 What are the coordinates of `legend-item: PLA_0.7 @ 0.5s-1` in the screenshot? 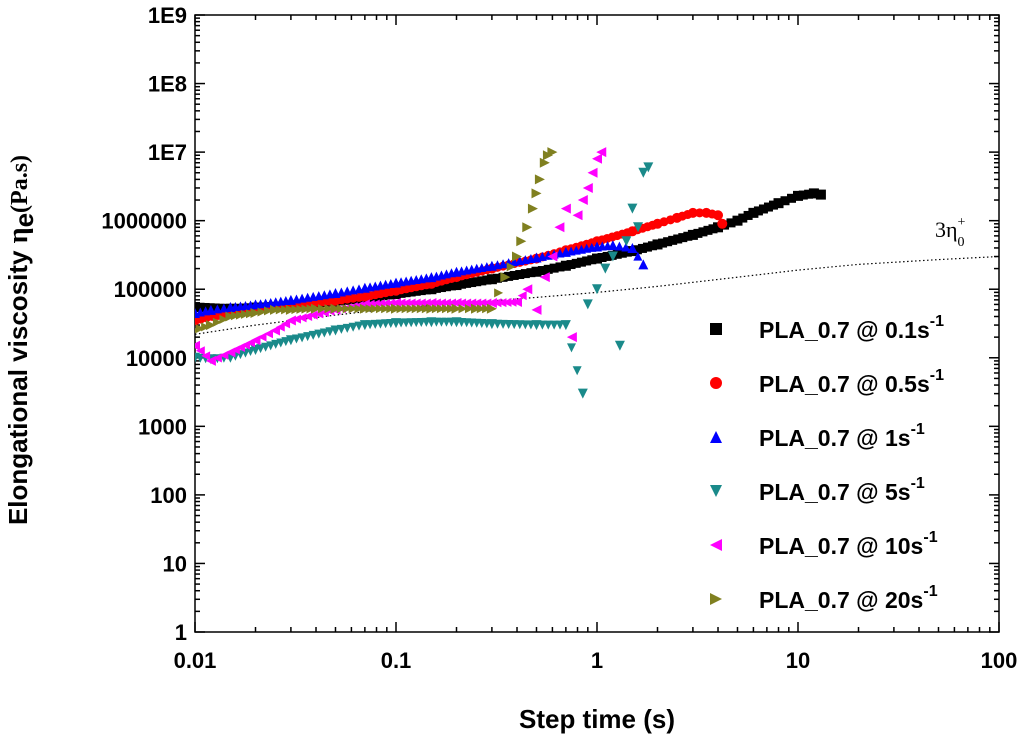 It's located at (827, 382).